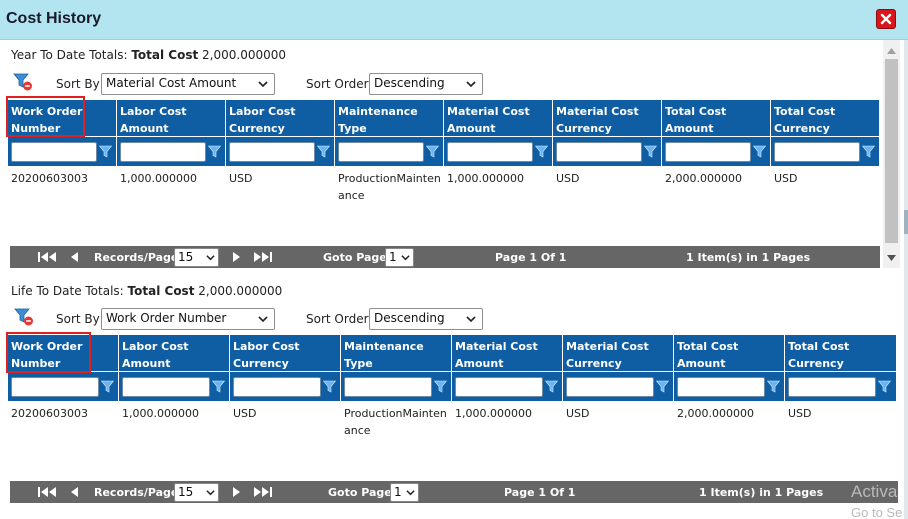 Image resolution: width=908 pixels, height=519 pixels. What do you see at coordinates (174, 353) in the screenshot?
I see `ltd-col-header-labor-cost-amount: Labor Cost Amount` at bounding box center [174, 353].